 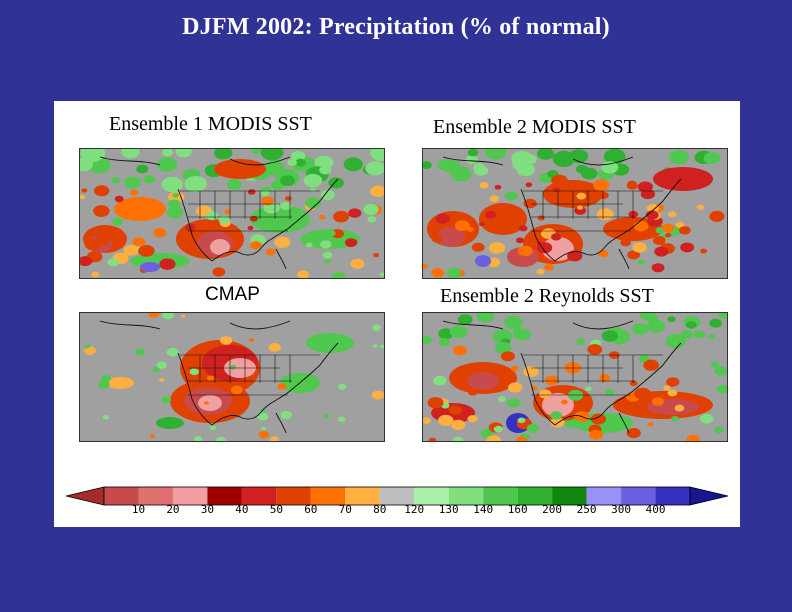 What do you see at coordinates (534, 127) in the screenshot?
I see `panel-label-ensemble2-modis: Ensemble 2 MODIS SST` at bounding box center [534, 127].